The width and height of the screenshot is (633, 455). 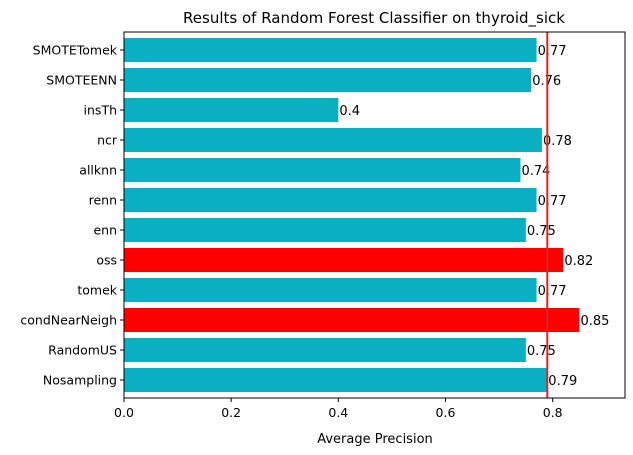 I want to click on bar-tomek, so click(x=330, y=290).